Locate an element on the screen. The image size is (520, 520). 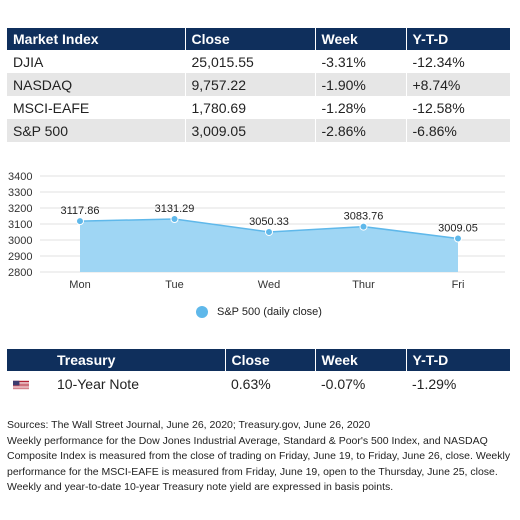
y-tick-label: 3300 is located at coordinates (20, 193).